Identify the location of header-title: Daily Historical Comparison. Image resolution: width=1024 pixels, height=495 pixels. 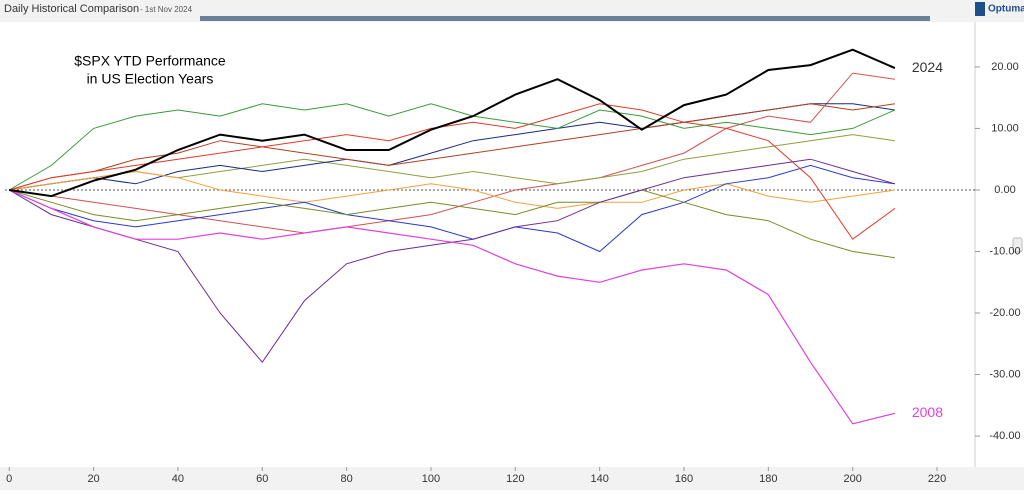
(71, 9).